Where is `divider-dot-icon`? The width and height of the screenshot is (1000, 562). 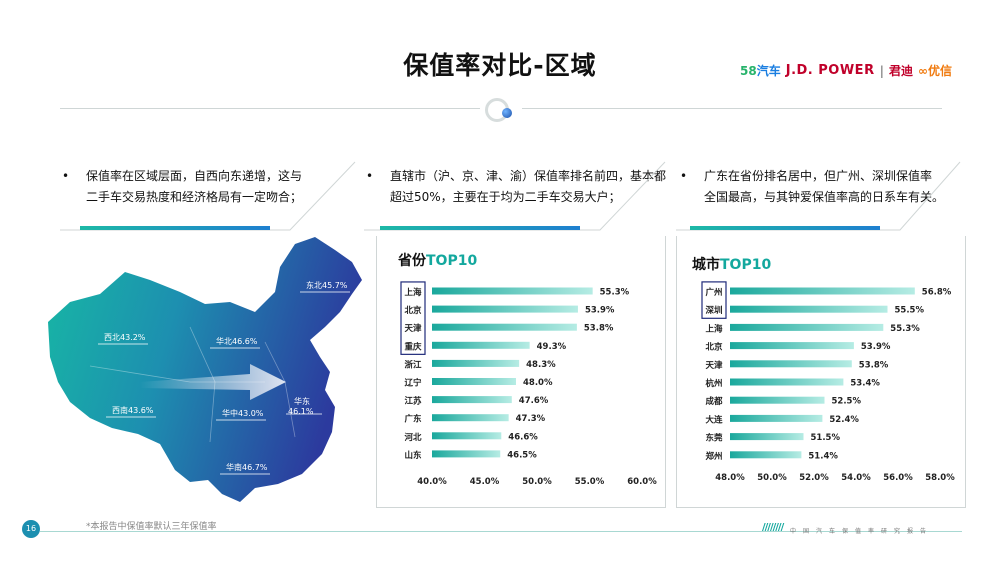
divider-dot-icon is located at coordinates (507, 113).